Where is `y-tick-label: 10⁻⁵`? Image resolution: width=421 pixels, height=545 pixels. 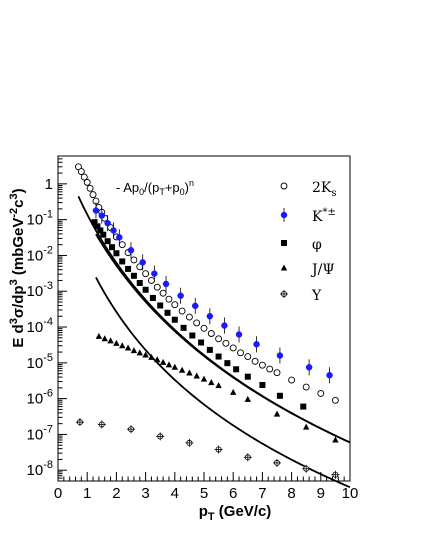 y-tick-label: 10⁻⁵ is located at coordinates (40, 362).